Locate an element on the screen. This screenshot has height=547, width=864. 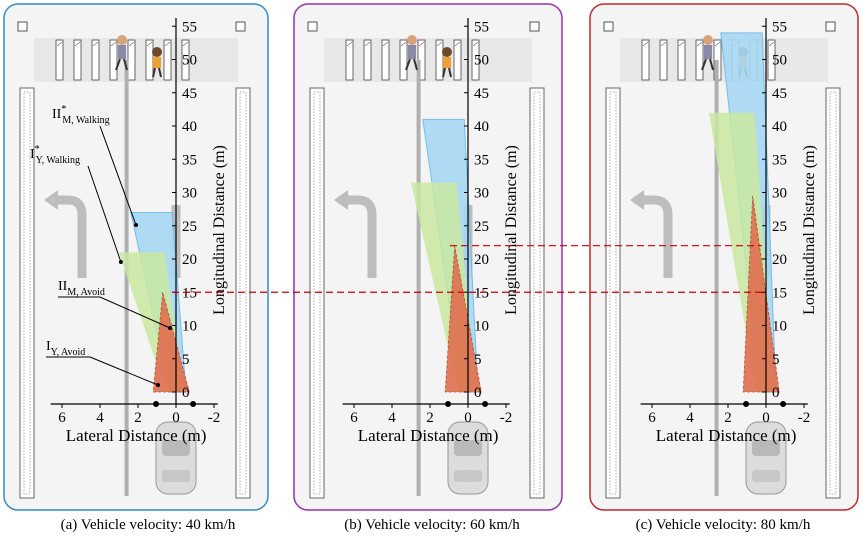
x-tick-label: 4 is located at coordinates (392, 418).